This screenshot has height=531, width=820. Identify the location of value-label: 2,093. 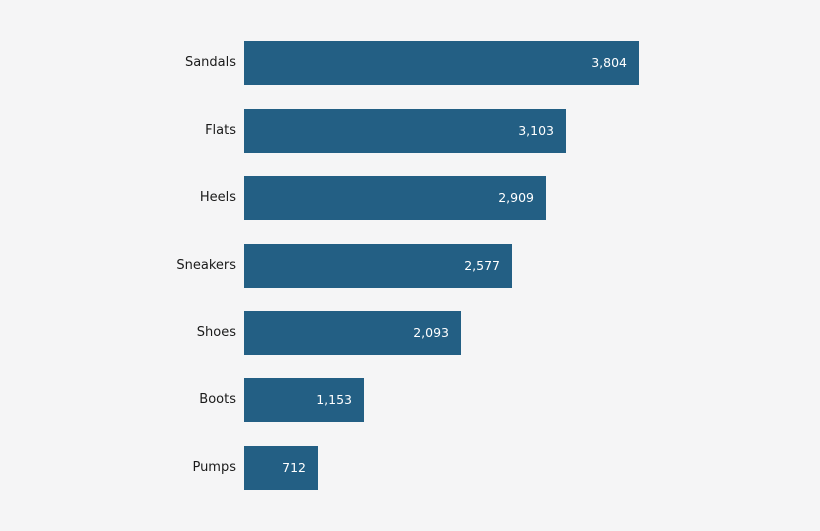
(431, 332).